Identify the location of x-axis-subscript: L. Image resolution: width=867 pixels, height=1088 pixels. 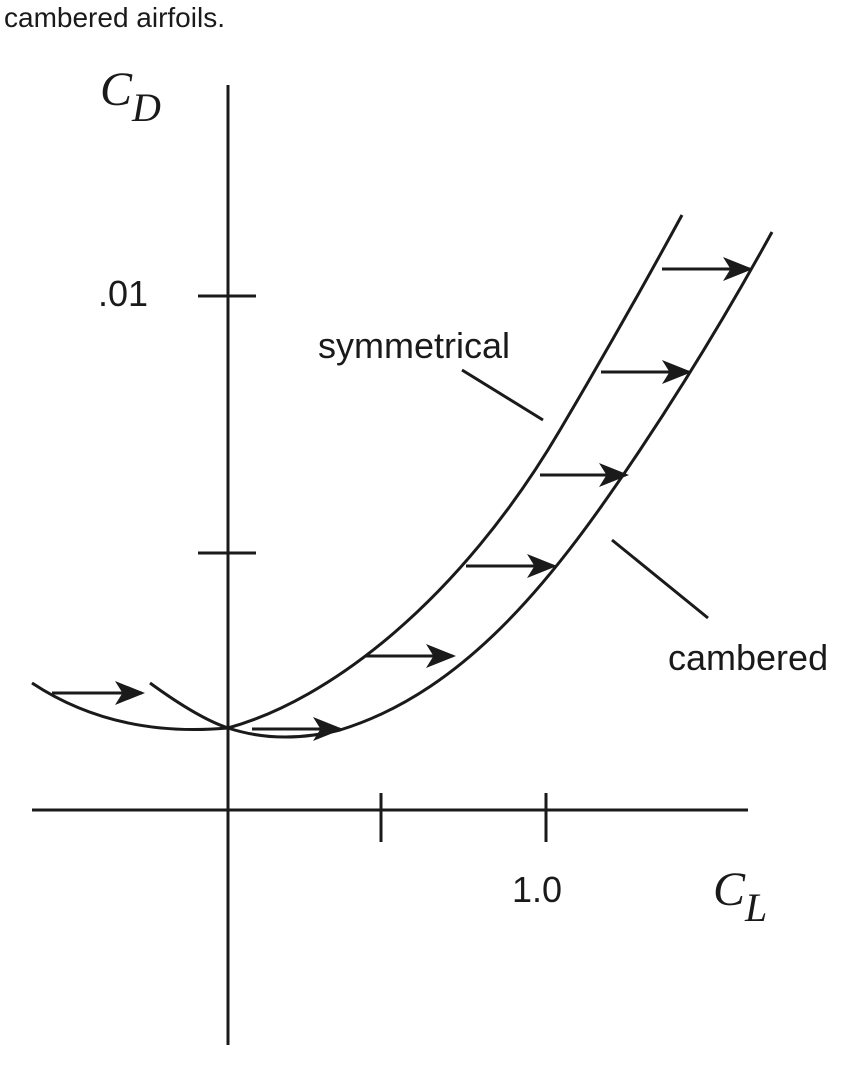
(755, 907).